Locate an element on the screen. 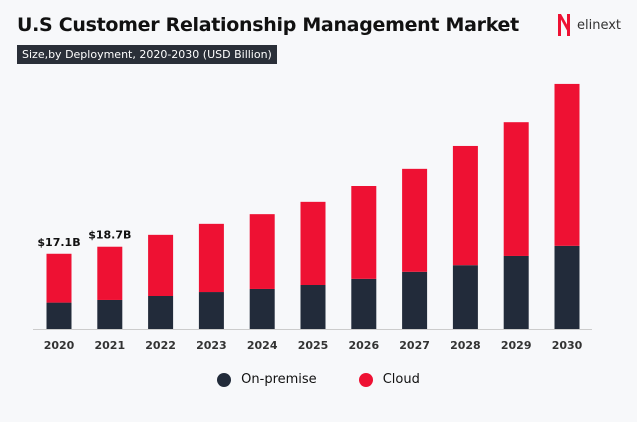 This screenshot has width=637, height=422. x-tick-label: 2020 is located at coordinates (59, 345).